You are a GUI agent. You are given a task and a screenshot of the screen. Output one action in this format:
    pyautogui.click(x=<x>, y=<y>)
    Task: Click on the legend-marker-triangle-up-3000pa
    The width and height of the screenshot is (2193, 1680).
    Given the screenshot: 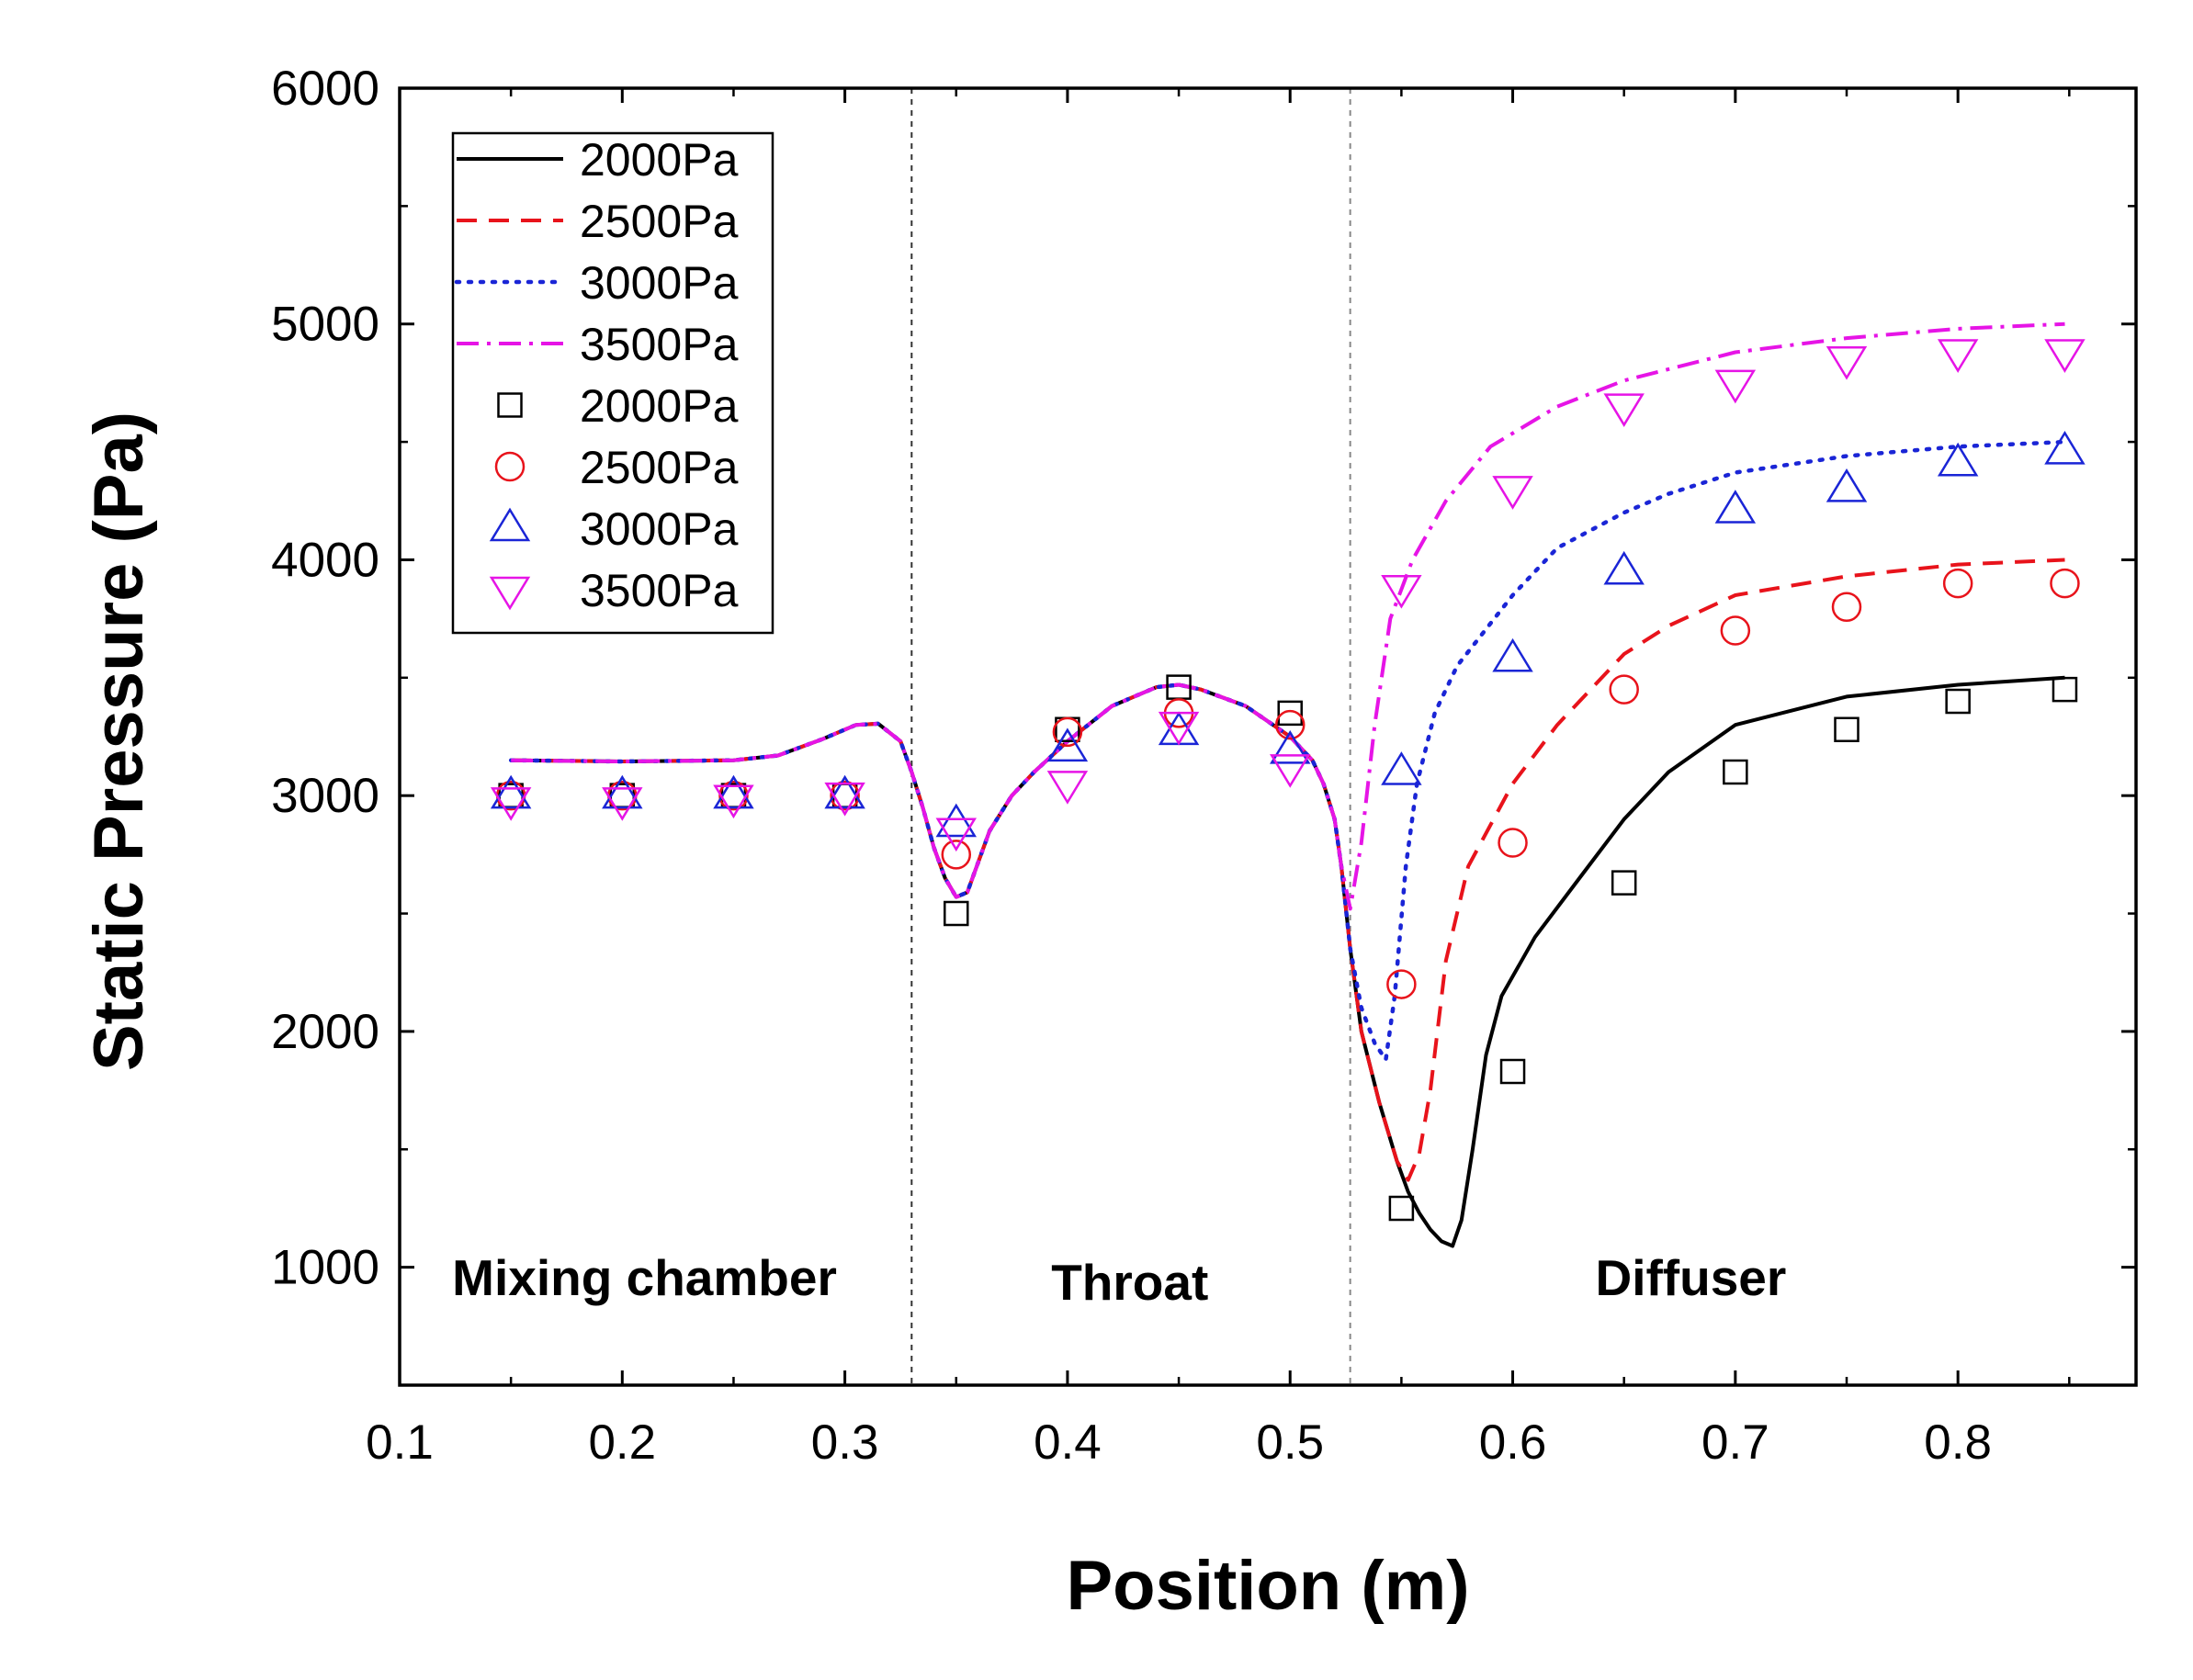 What is the action you would take?
    pyautogui.click(x=510, y=524)
    